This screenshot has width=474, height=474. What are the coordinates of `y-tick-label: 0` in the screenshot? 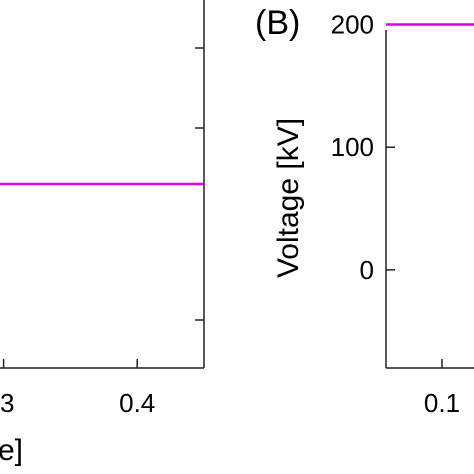 It's located at (367, 270).